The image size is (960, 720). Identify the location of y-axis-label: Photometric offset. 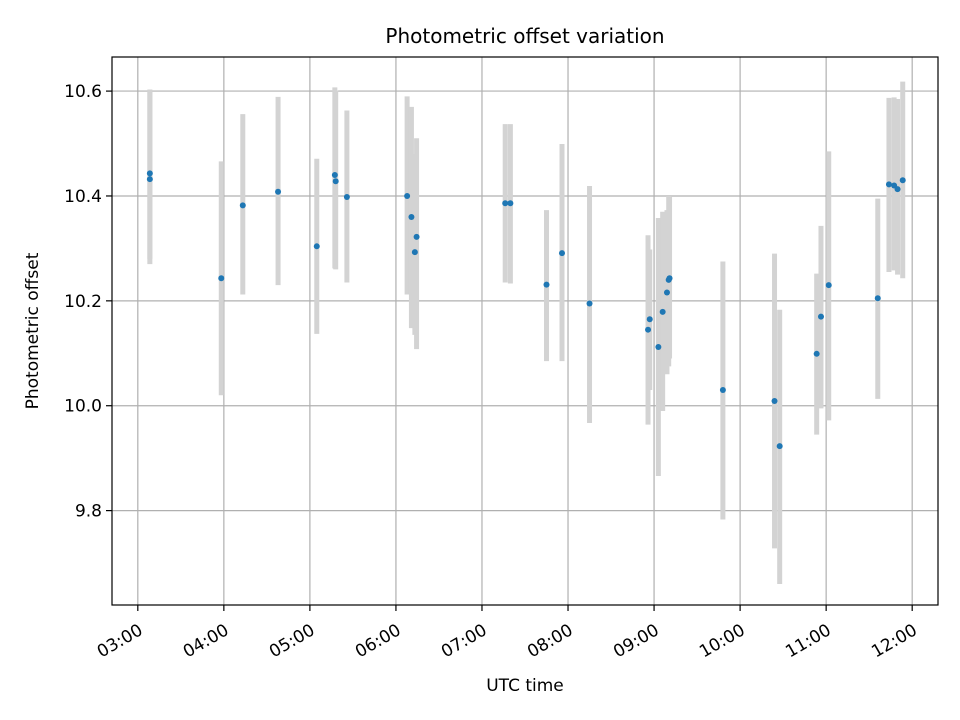
(33, 330).